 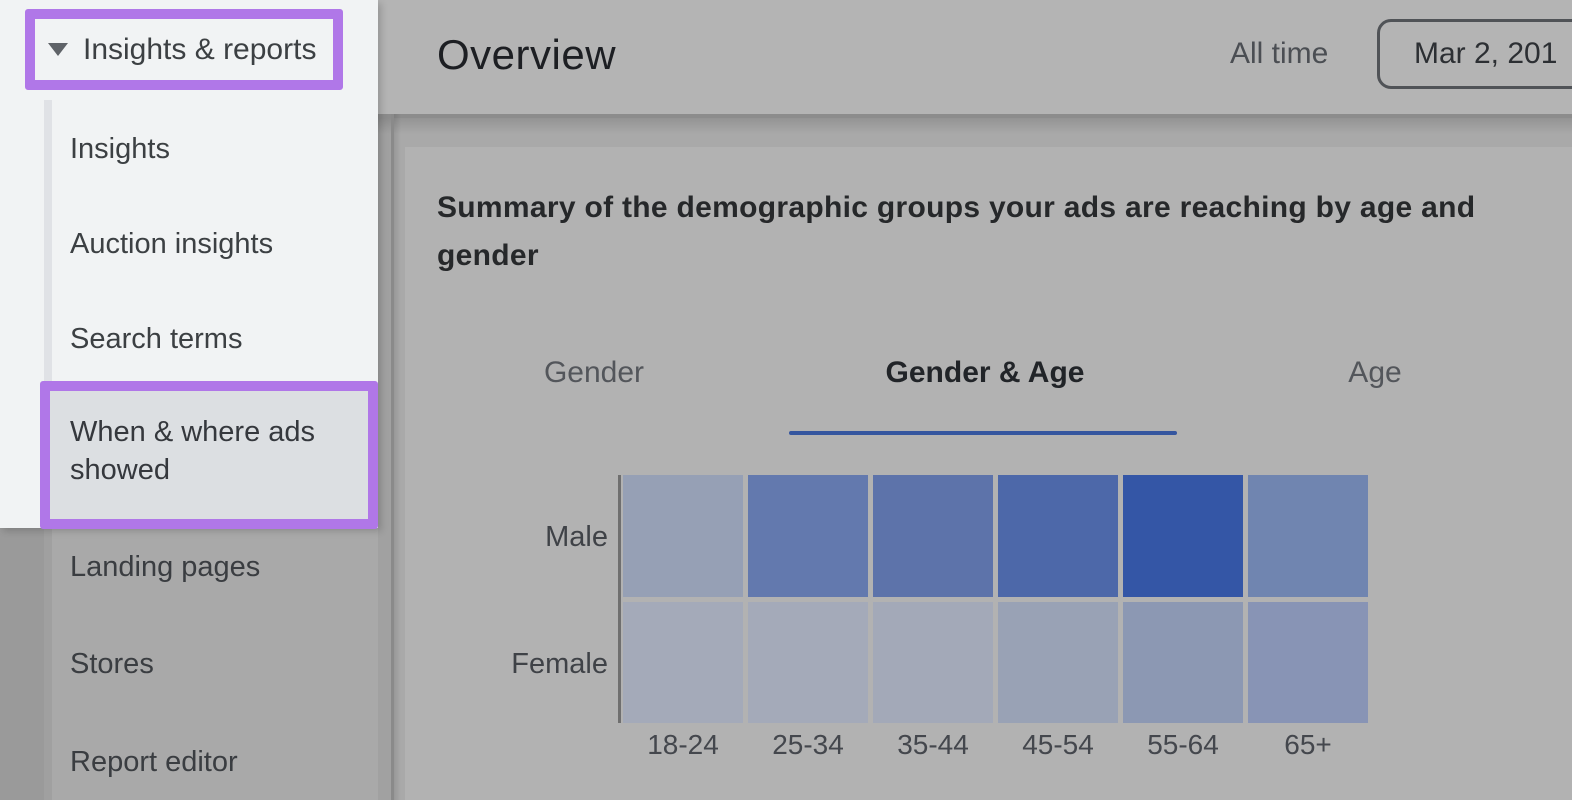 What do you see at coordinates (576, 537) in the screenshot?
I see `heatmap-row-label-male: Male` at bounding box center [576, 537].